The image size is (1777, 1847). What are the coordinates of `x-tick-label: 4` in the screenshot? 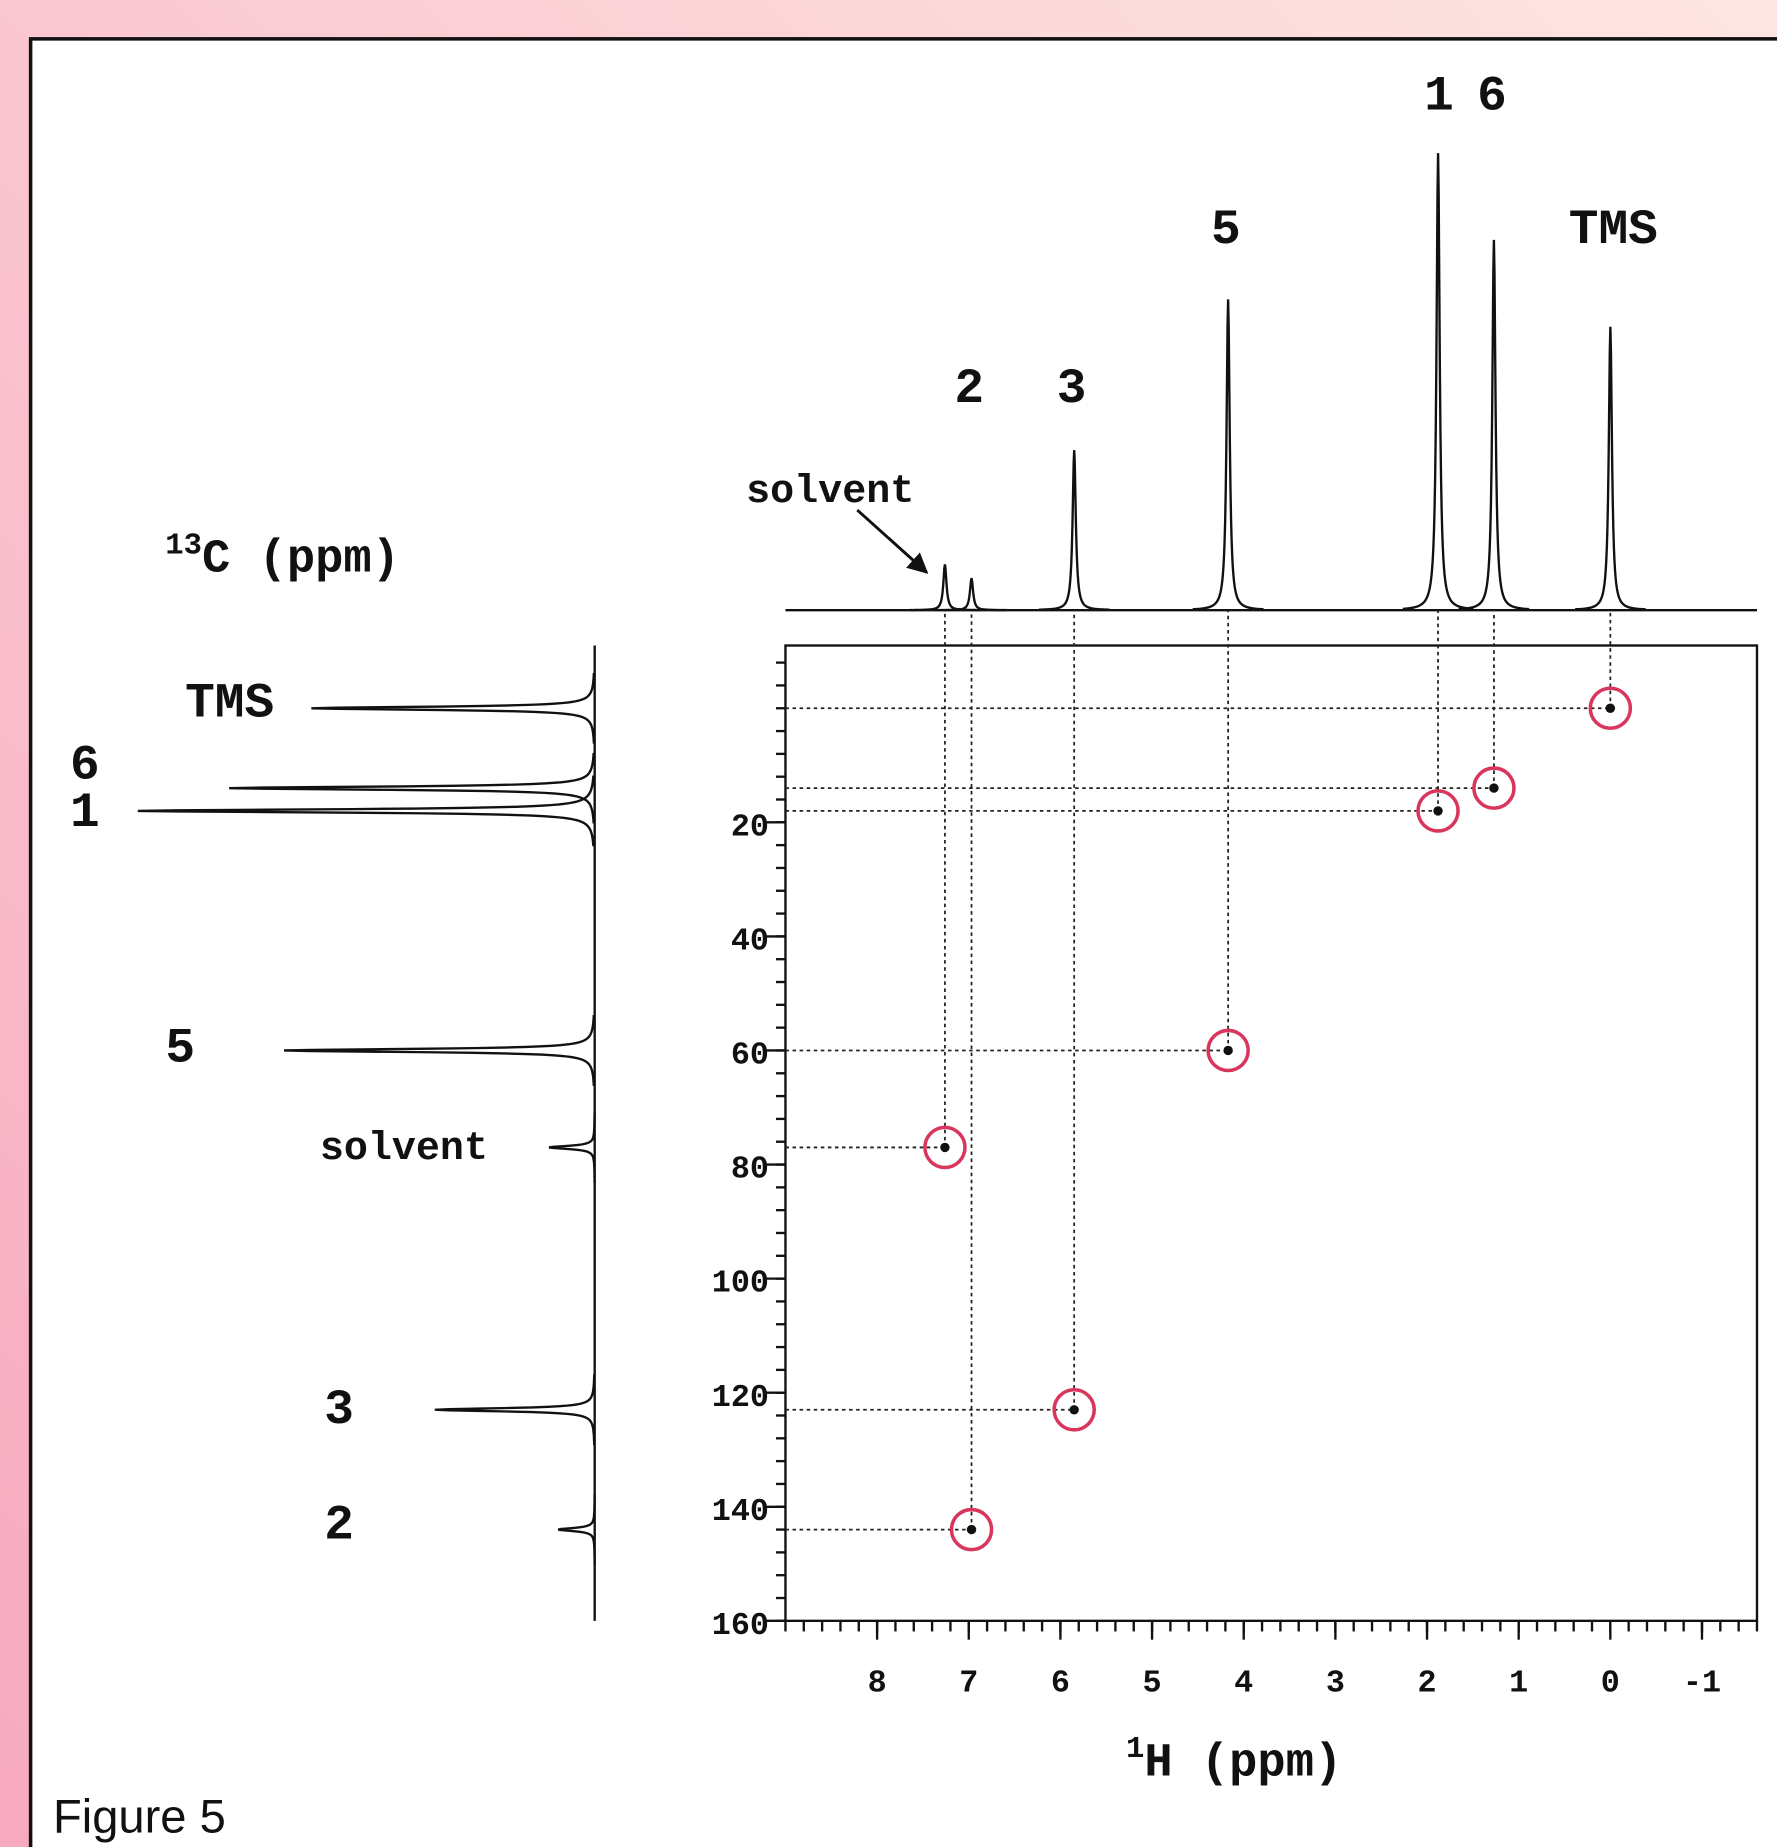 It's located at (1243, 1684).